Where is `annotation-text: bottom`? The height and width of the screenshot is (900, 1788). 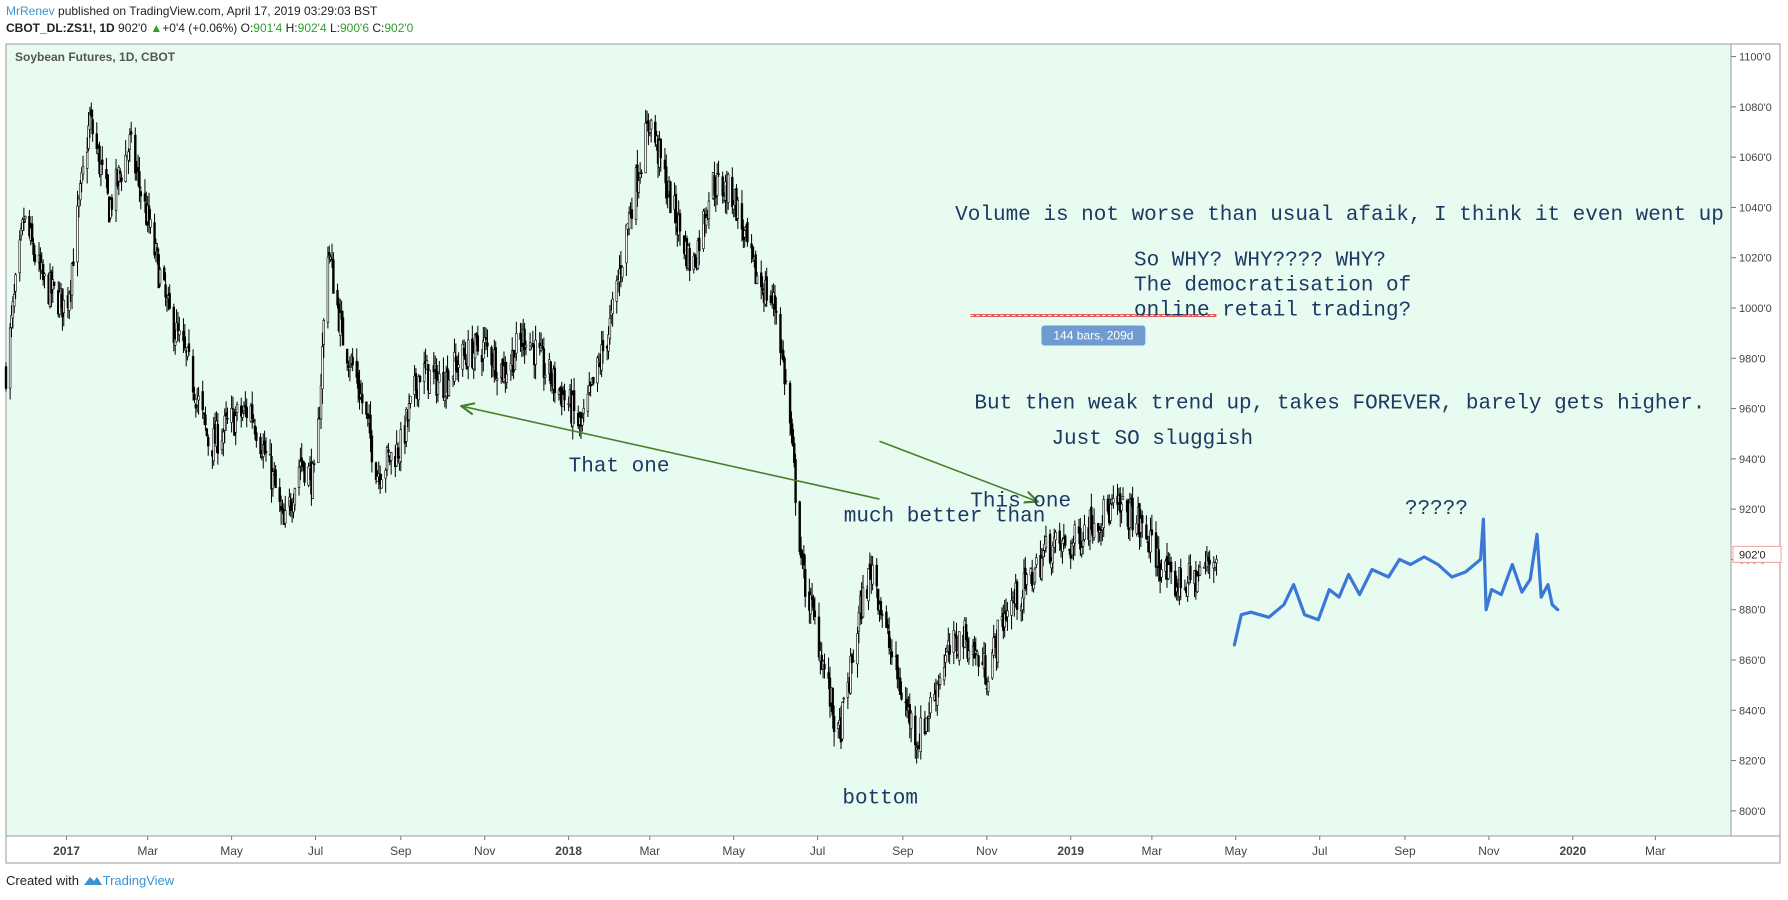 annotation-text: bottom is located at coordinates (880, 798).